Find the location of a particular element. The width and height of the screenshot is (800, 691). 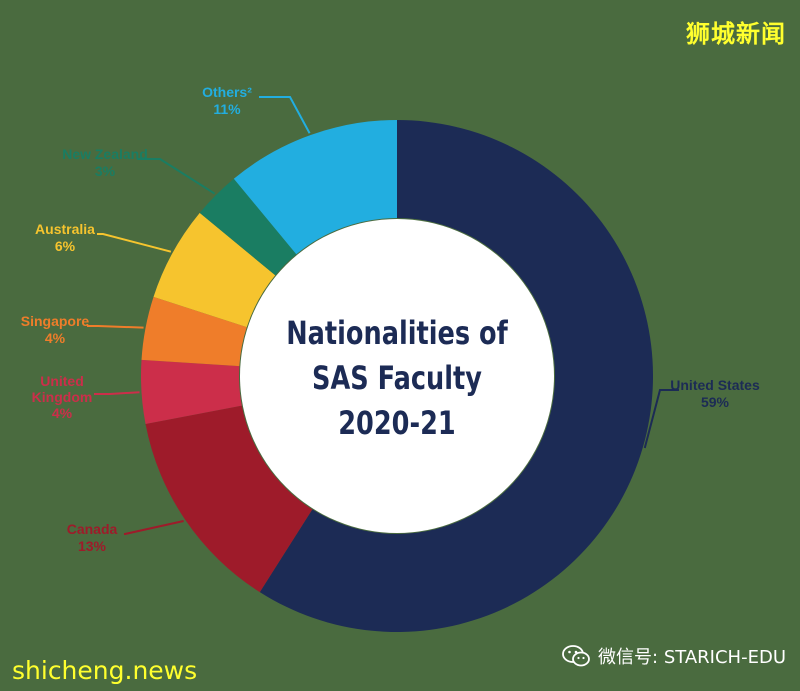

slice-others is located at coordinates (315, 187).